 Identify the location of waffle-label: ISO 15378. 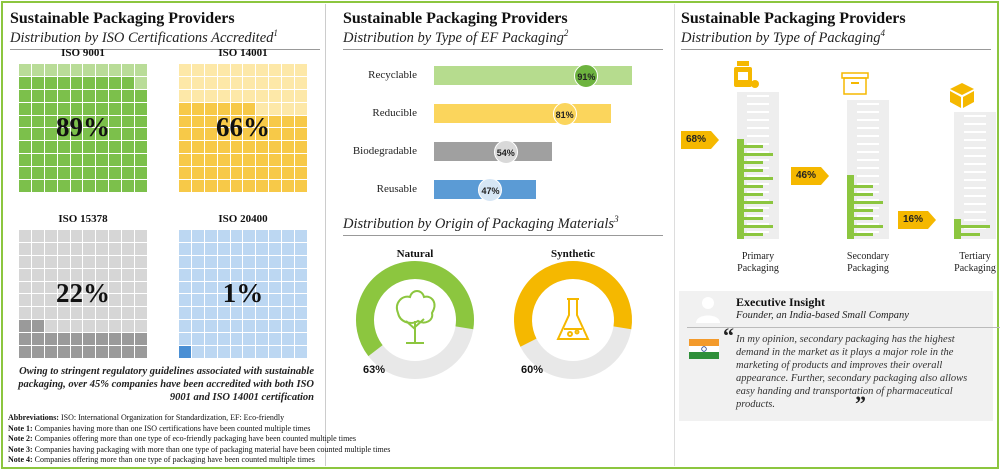
(83, 219).